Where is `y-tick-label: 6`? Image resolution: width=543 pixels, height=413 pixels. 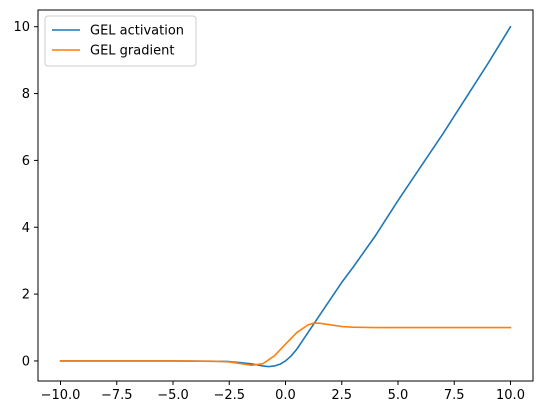
y-tick-label: 6 is located at coordinates (26, 161).